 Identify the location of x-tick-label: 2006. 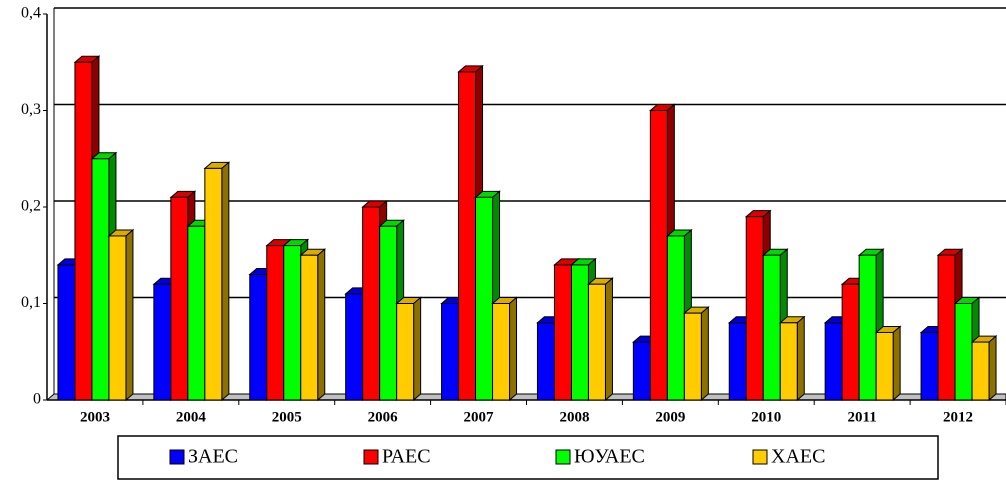
(383, 417).